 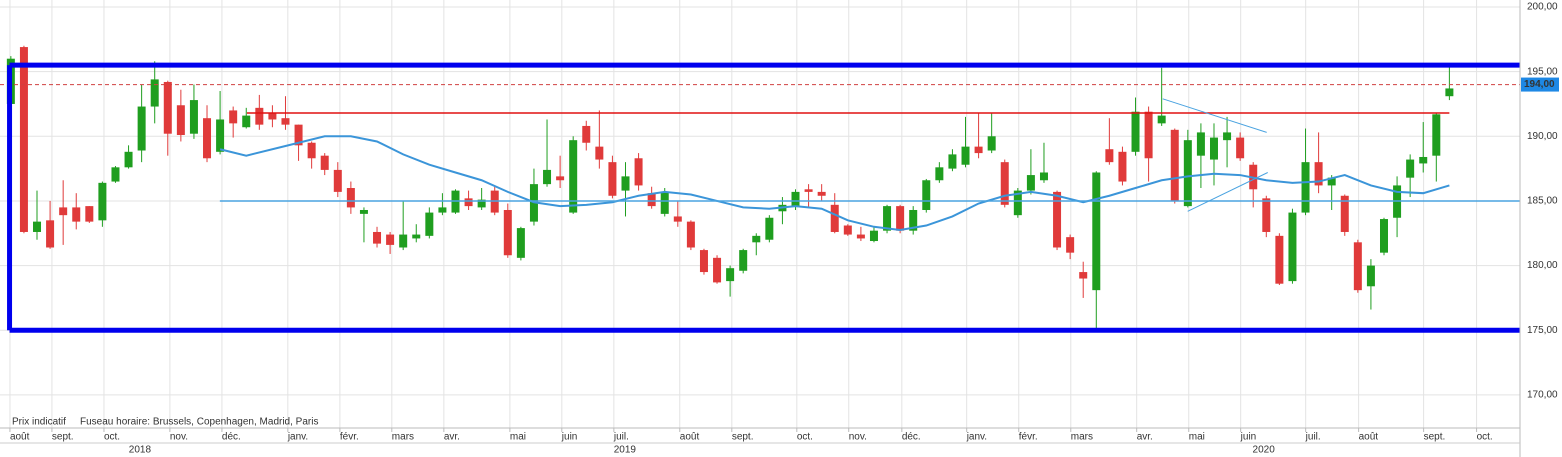 I want to click on x-tick-label: juil., so click(x=1313, y=437).